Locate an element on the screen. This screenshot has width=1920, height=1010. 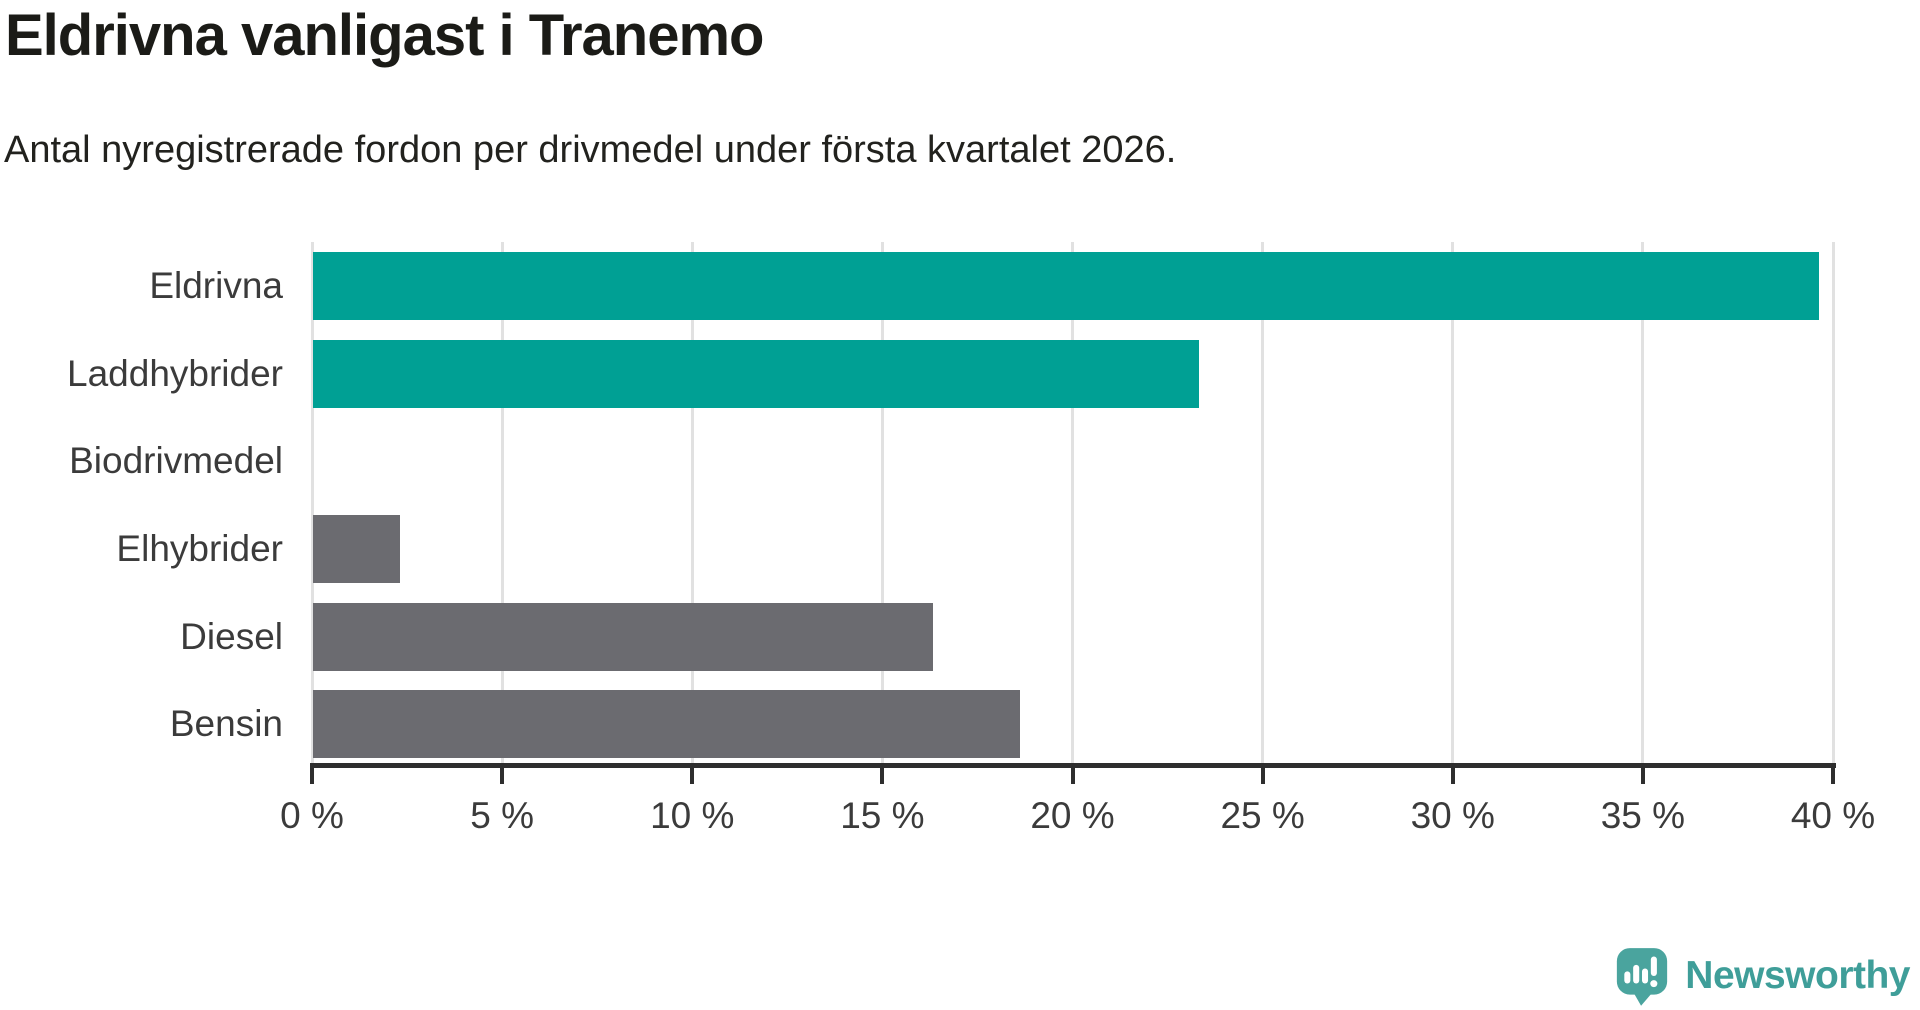
axis-tick-label-0: 0 % is located at coordinates (312, 815).